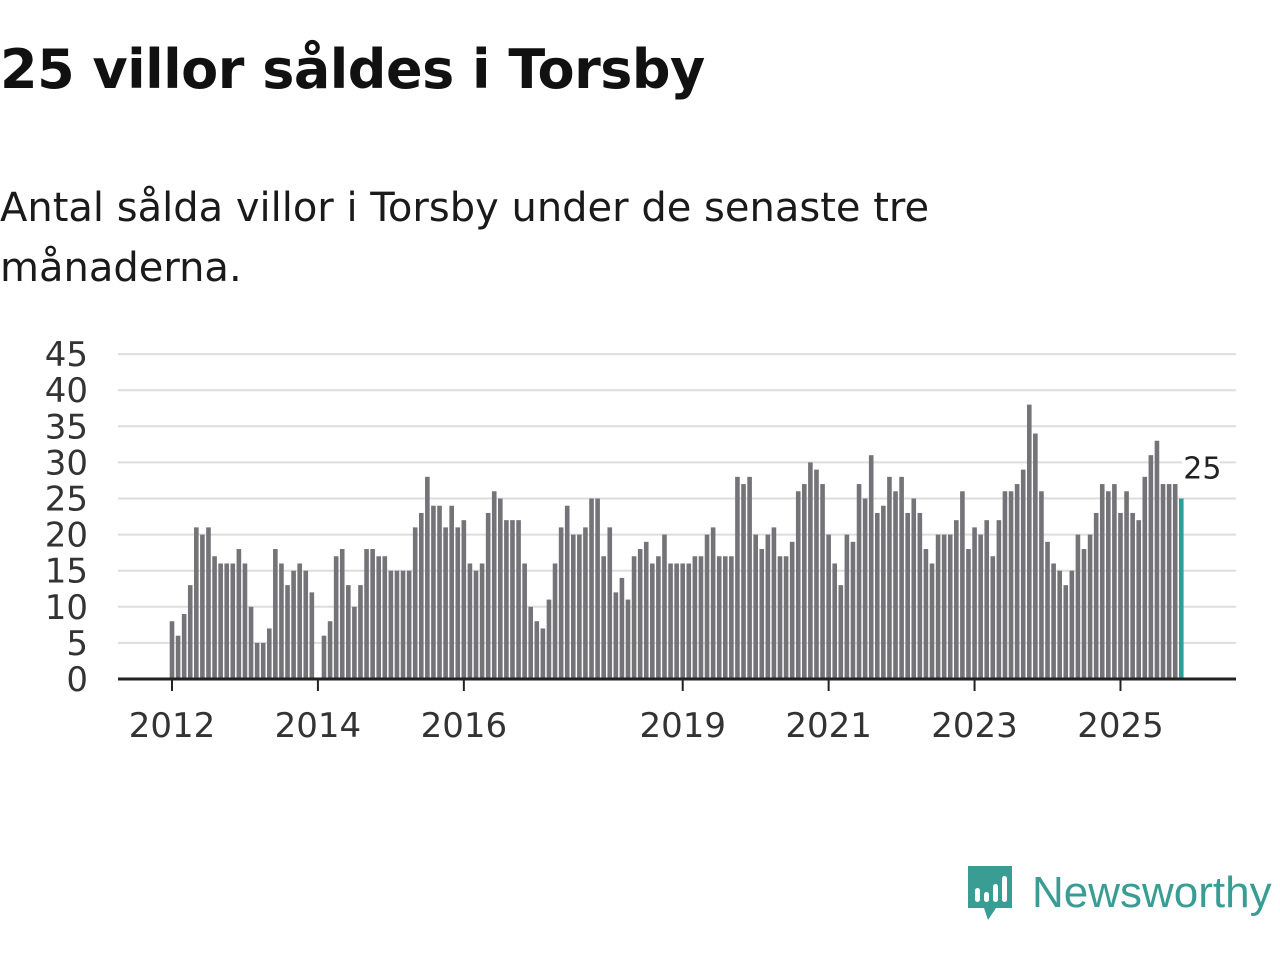 The image size is (1280, 960). What do you see at coordinates (318, 726) in the screenshot?
I see `x-tick-label: 2014` at bounding box center [318, 726].